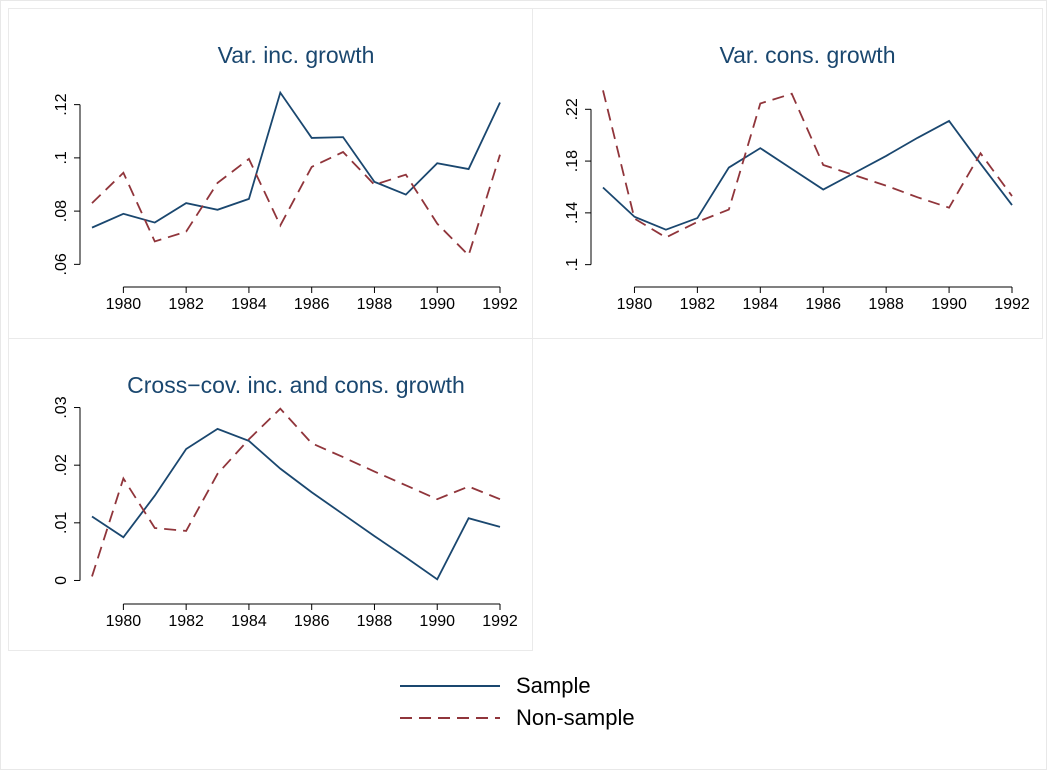  I want to click on legend-label: Sample, so click(553, 685).